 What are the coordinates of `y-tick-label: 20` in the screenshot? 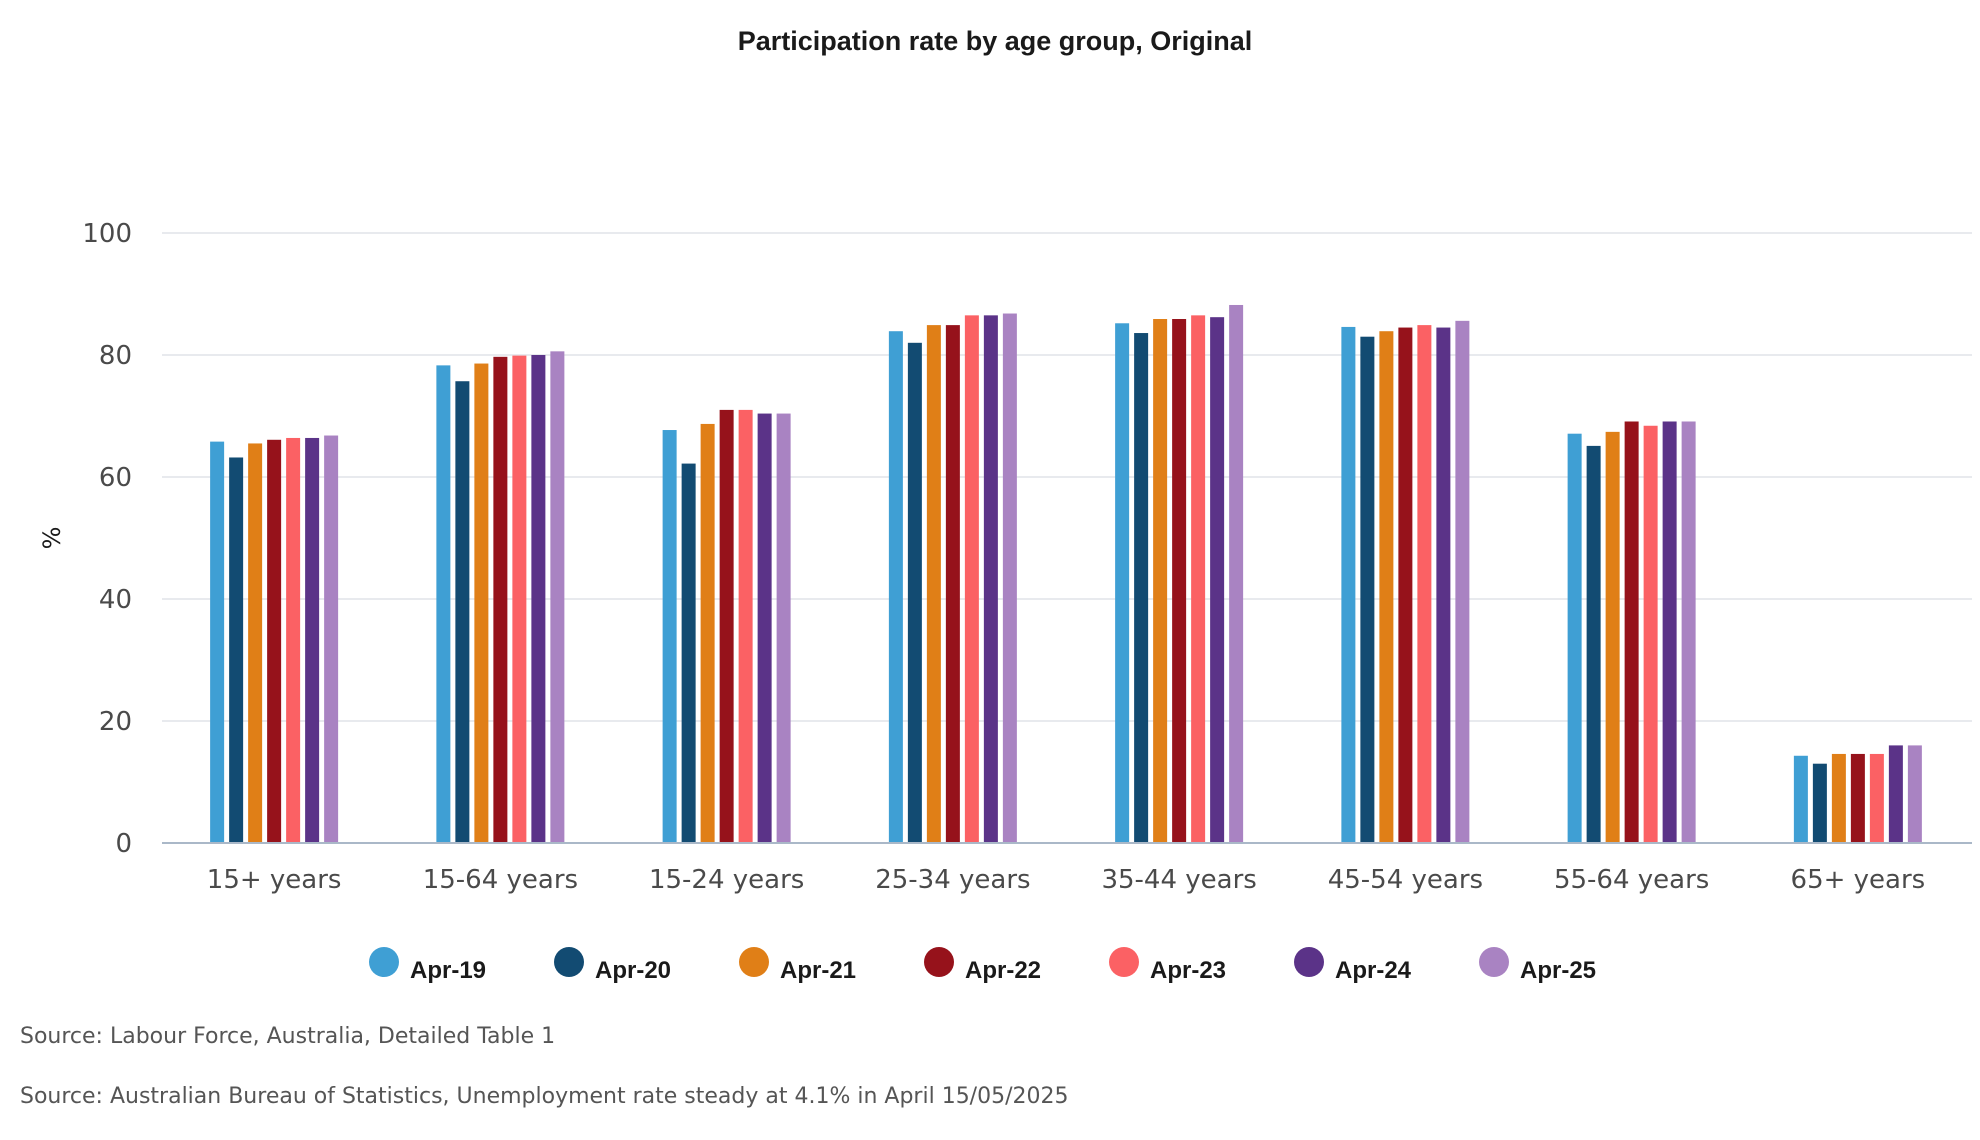 It's located at (115, 722).